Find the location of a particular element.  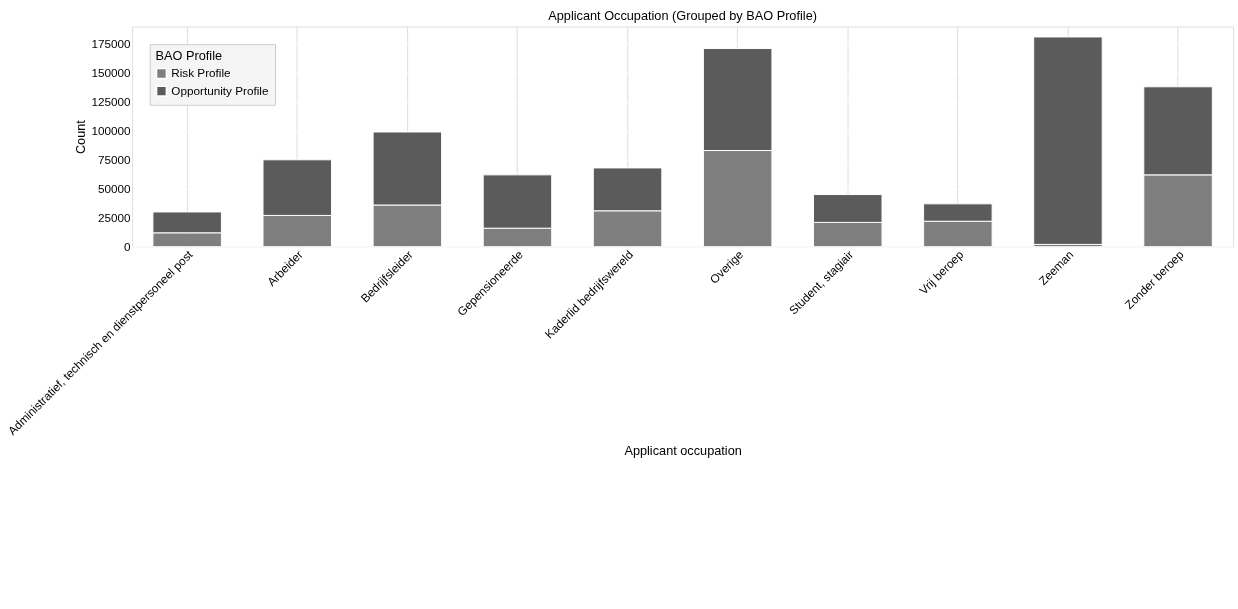

y-tick-label: 75000 is located at coordinates (115, 160).